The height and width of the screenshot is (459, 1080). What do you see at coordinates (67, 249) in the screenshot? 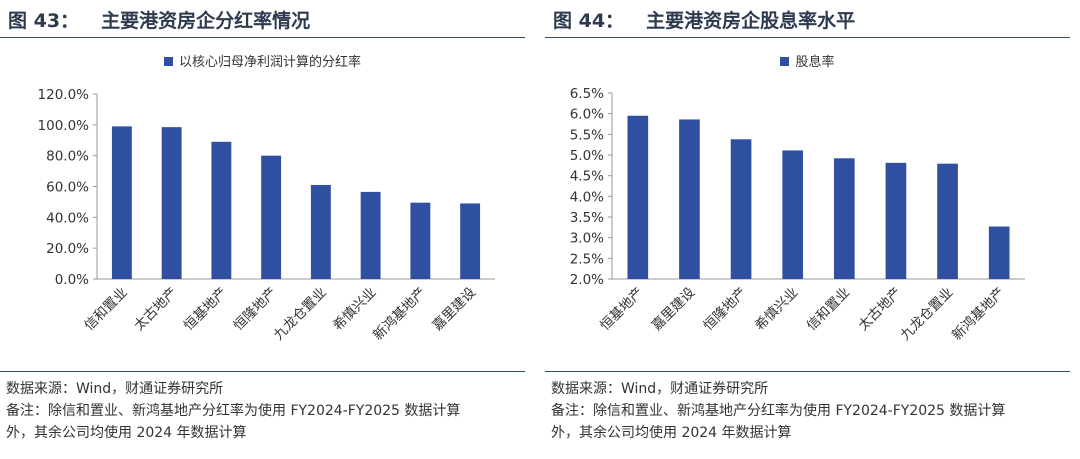
I see `y-tick-label: 20.0%` at bounding box center [67, 249].